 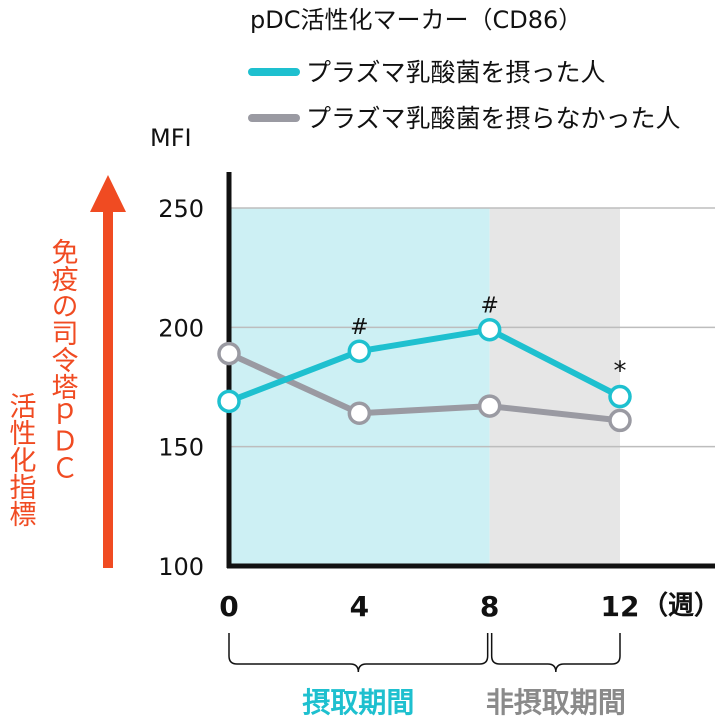 What do you see at coordinates (181, 209) in the screenshot?
I see `y-tick-label: 250` at bounding box center [181, 209].